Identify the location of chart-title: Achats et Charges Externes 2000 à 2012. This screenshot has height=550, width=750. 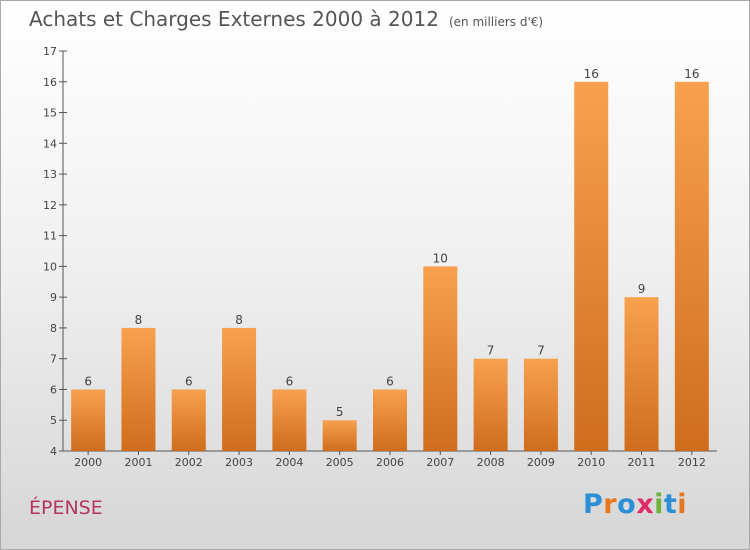
(234, 19).